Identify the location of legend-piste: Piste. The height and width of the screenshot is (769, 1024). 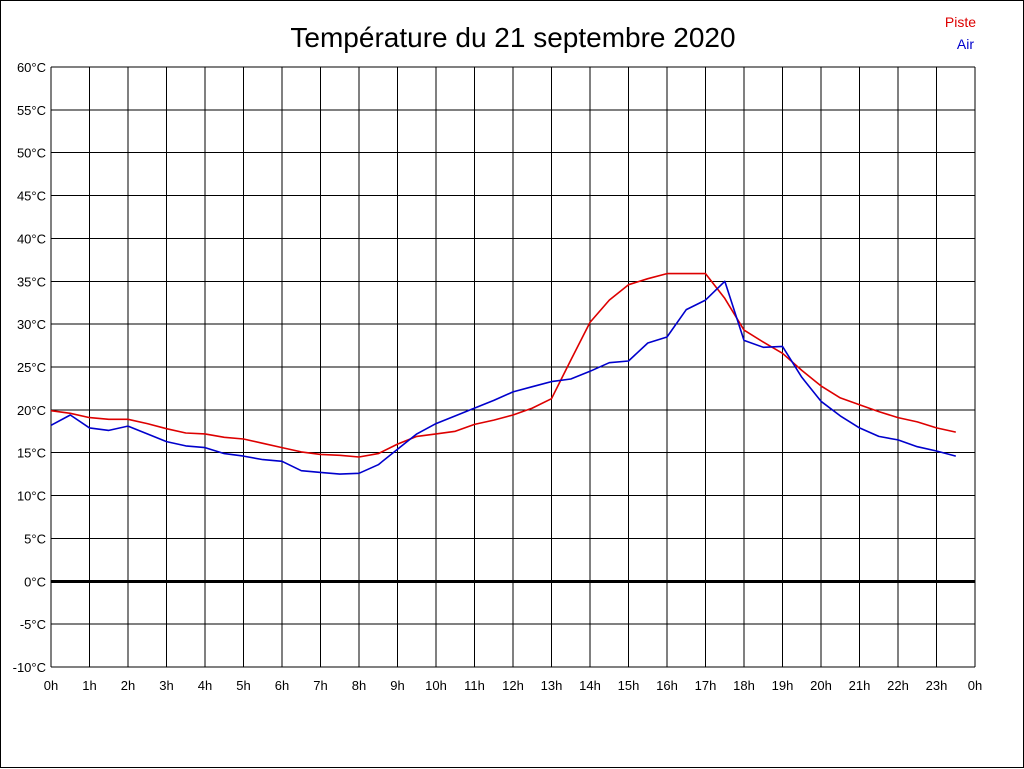
(960, 22).